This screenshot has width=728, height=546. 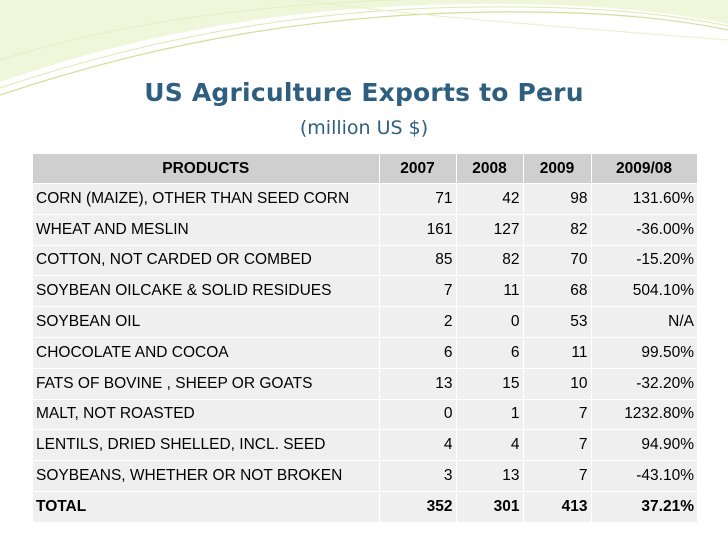 I want to click on value-2007: 85, so click(x=417, y=260).